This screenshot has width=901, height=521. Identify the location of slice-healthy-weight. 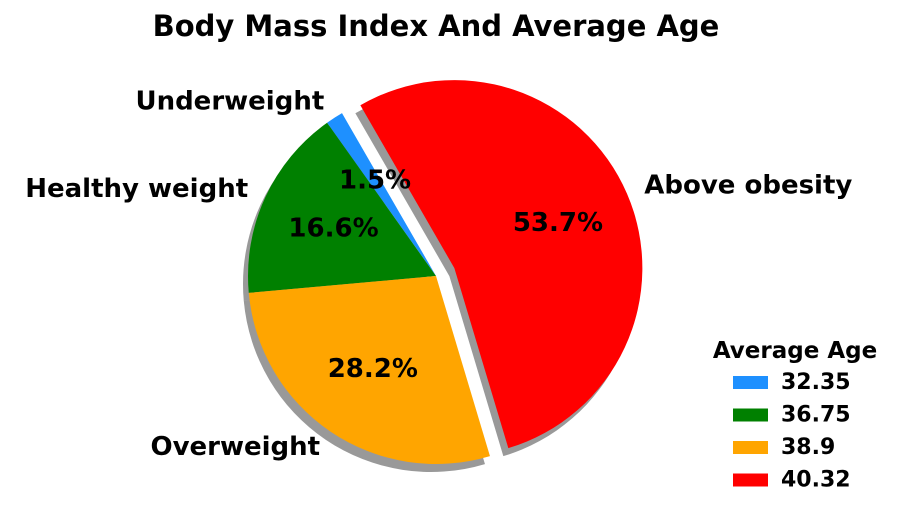
(342, 207).